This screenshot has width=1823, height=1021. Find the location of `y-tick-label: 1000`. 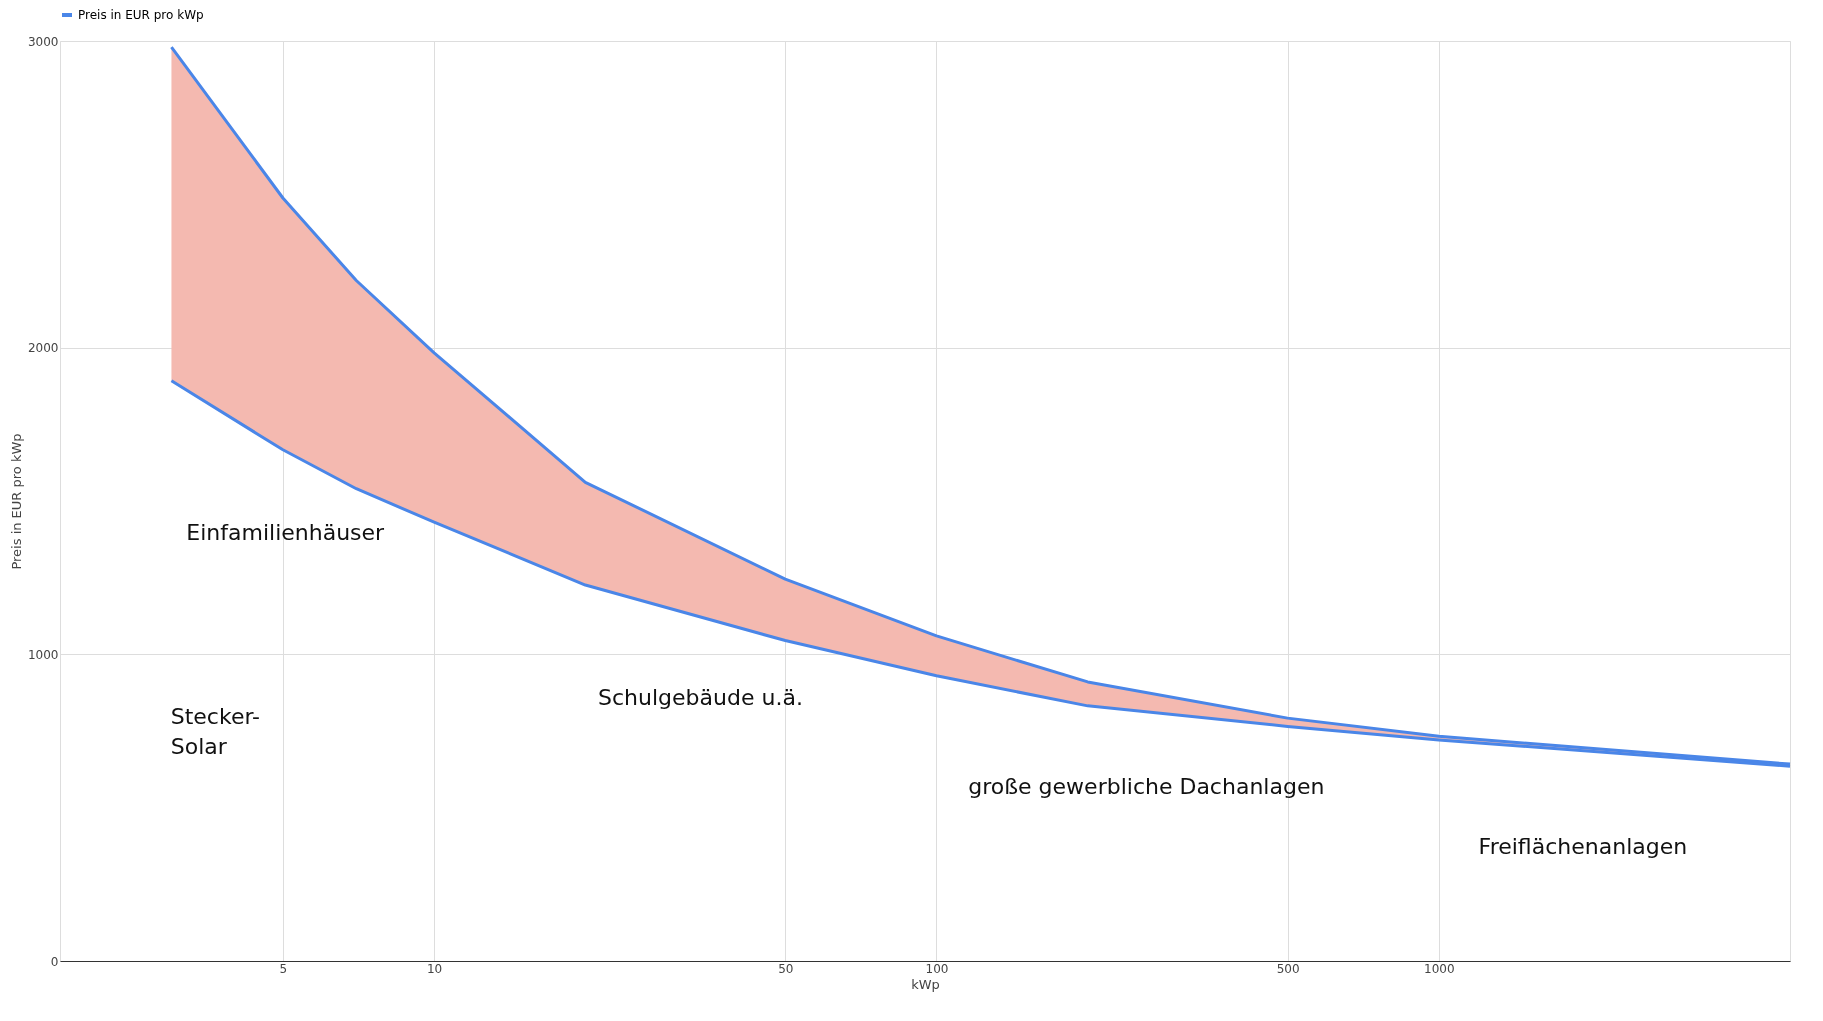

y-tick-label: 1000 is located at coordinates (43, 654).